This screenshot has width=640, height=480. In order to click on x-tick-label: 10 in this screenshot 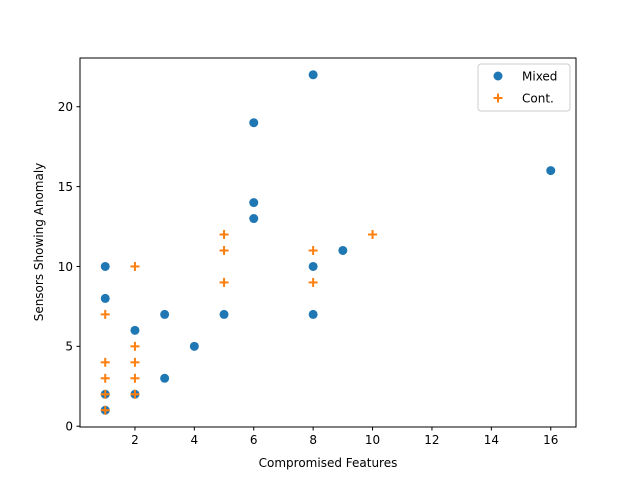, I will do `click(372, 440)`.